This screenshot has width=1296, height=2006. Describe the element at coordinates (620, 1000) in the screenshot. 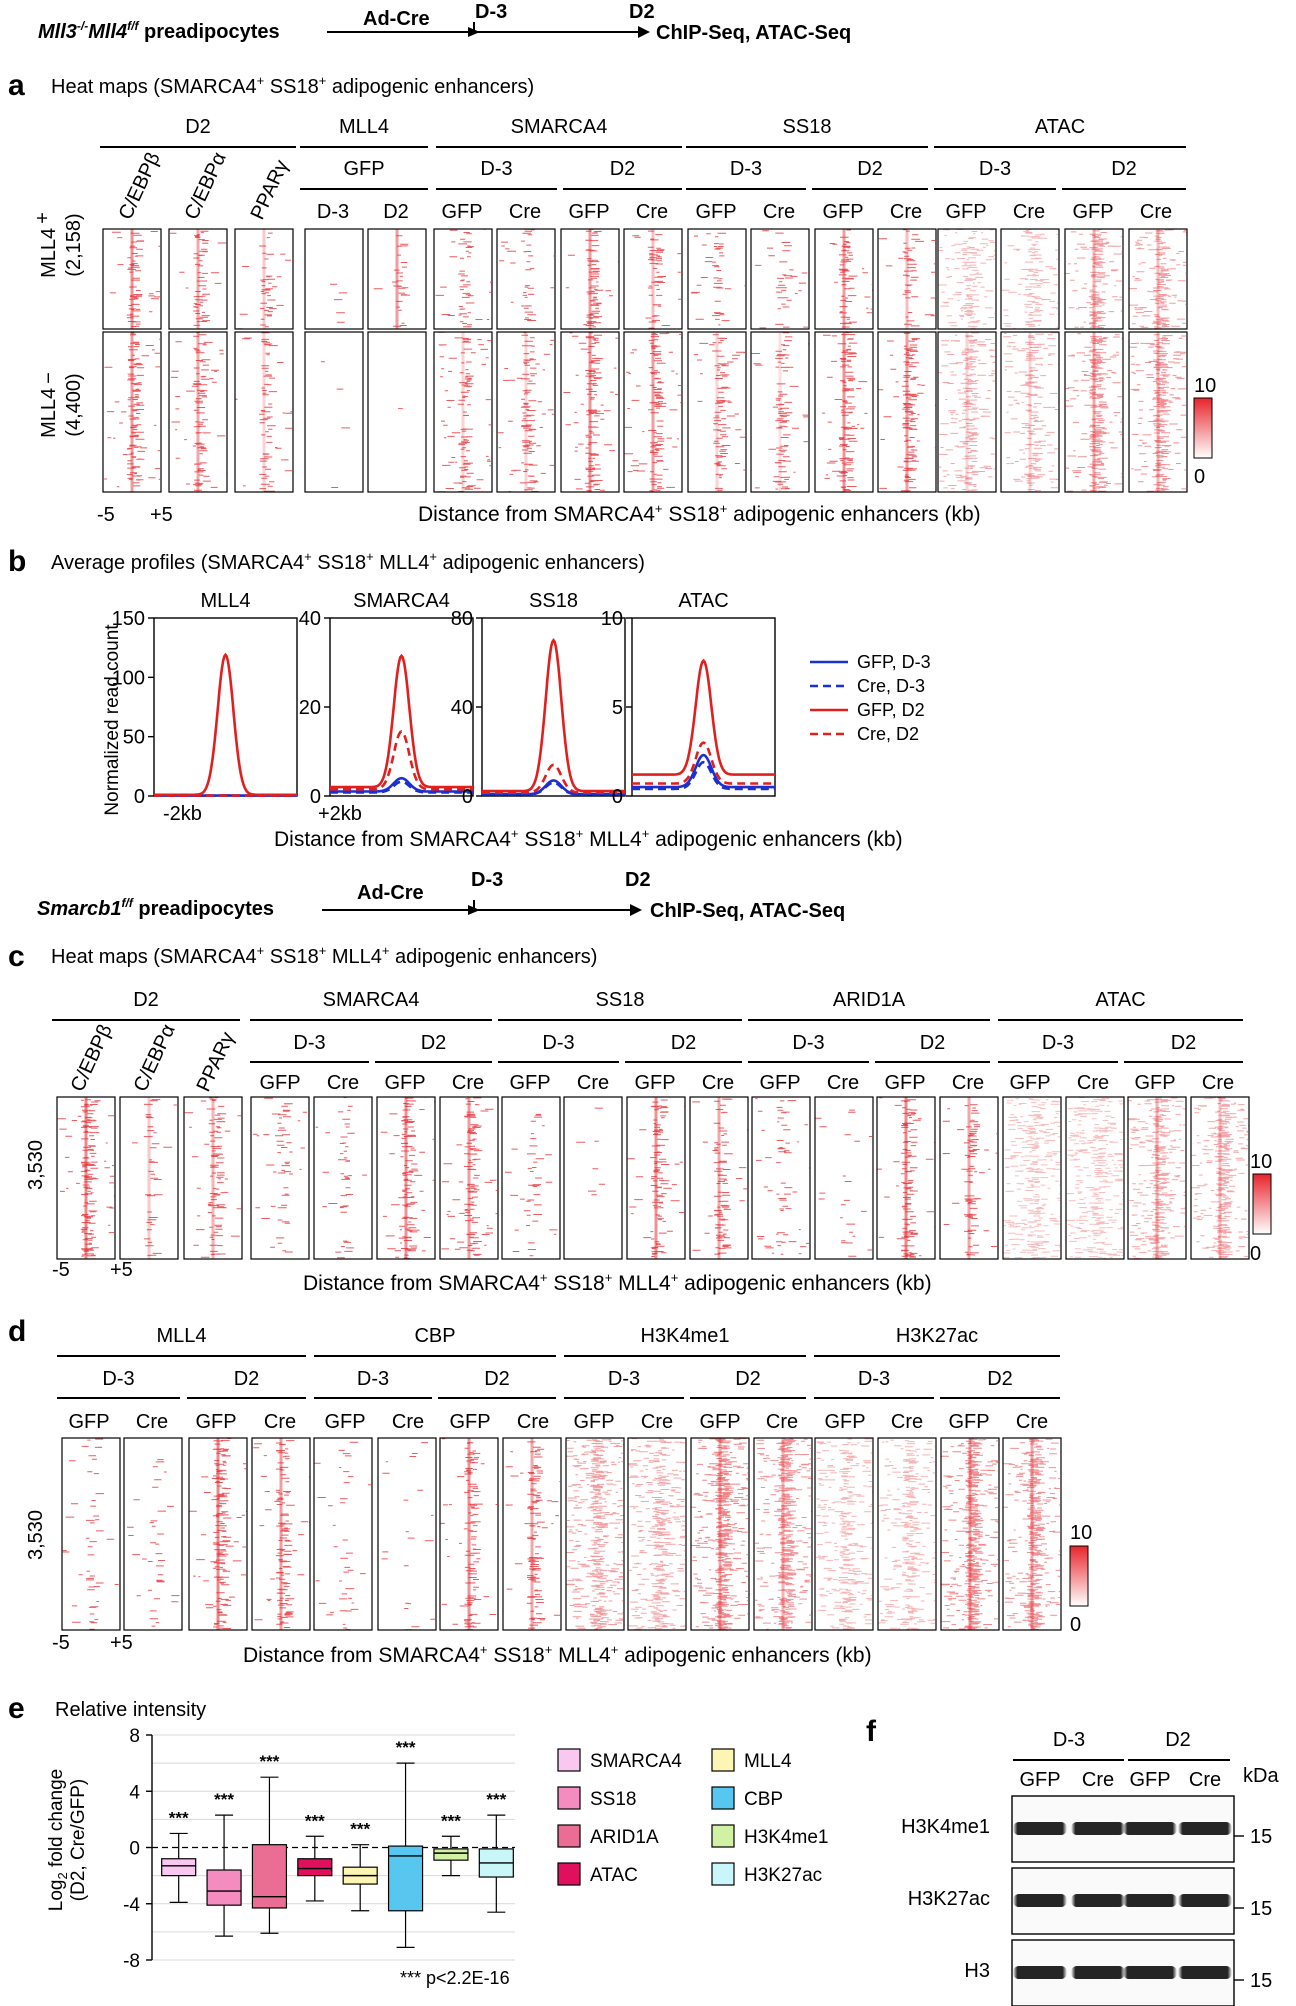

I see `c-group-label: SS18` at that location.